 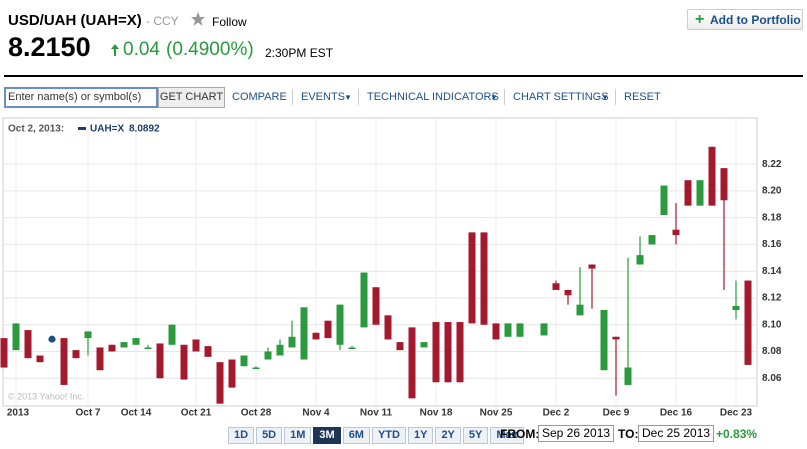 I want to click on x-tick-label: Oct 28, so click(x=256, y=413).